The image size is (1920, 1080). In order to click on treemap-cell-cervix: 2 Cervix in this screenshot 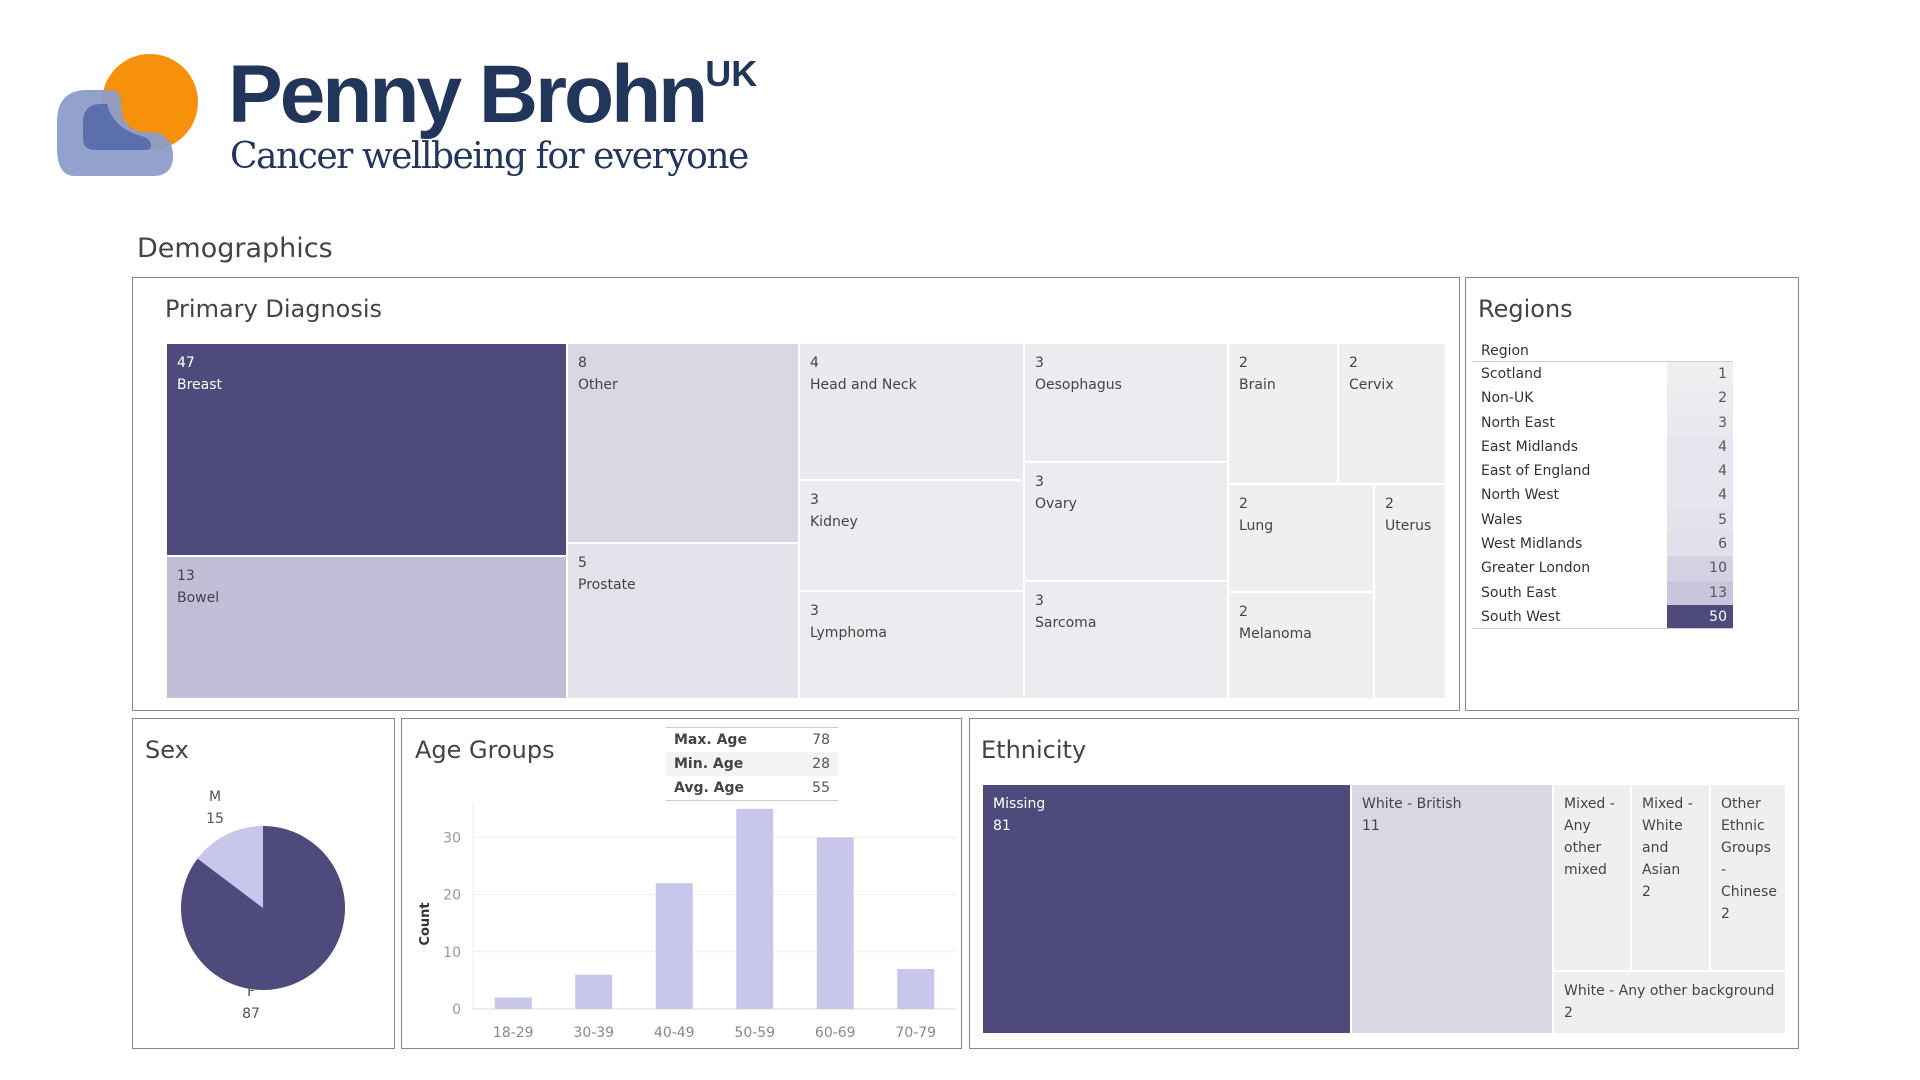, I will do `click(1392, 413)`.